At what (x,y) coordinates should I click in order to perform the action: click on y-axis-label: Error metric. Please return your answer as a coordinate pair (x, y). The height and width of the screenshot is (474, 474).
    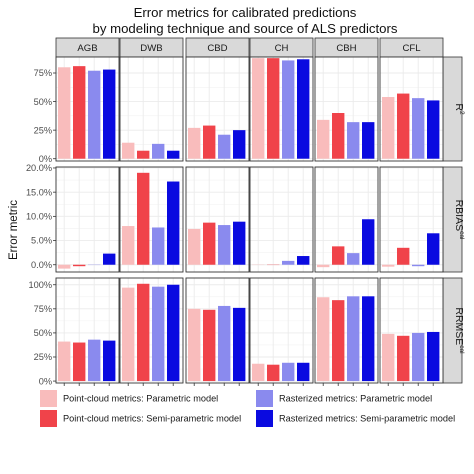
    Looking at the image, I should click on (14, 230).